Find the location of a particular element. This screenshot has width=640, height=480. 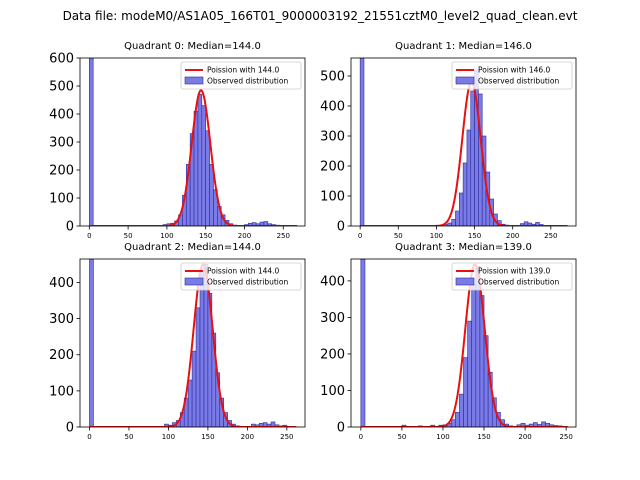

quadrant-0-title: Quadrant 0: Median=144.0 is located at coordinates (192, 46).